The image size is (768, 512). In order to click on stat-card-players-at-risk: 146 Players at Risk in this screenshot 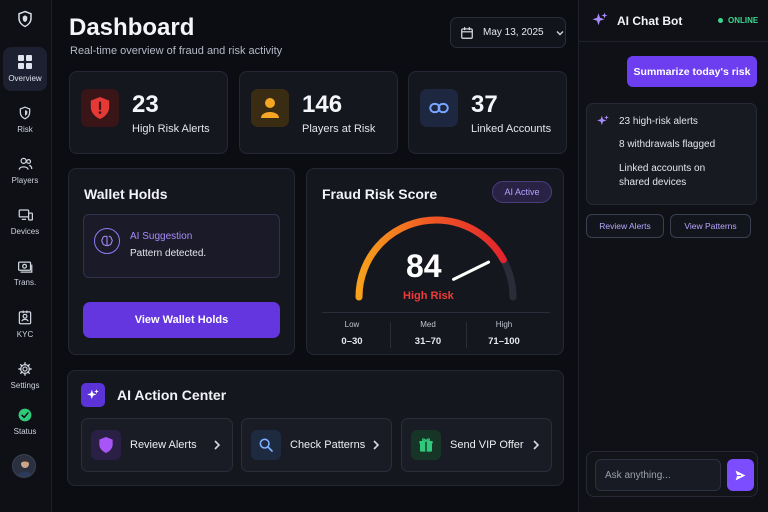, I will do `click(318, 112)`.